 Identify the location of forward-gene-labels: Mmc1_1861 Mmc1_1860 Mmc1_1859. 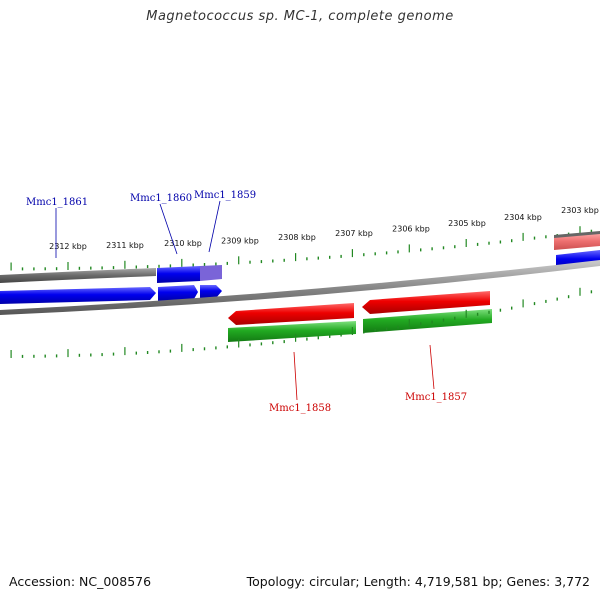
(141, 224).